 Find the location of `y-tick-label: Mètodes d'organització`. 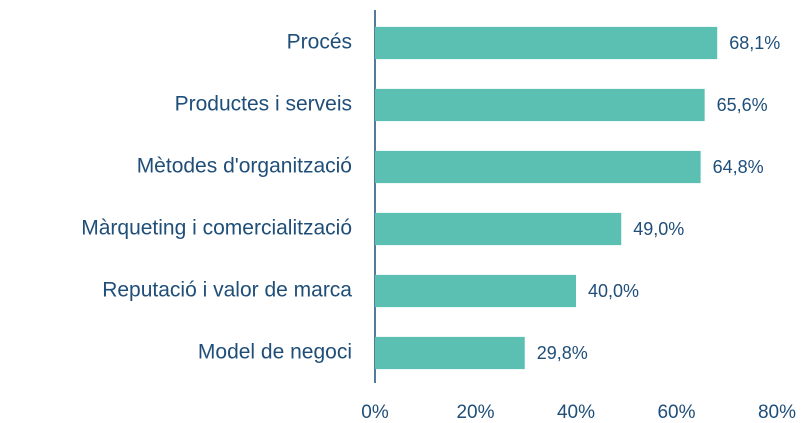

y-tick-label: Mètodes d'organització is located at coordinates (244, 166).